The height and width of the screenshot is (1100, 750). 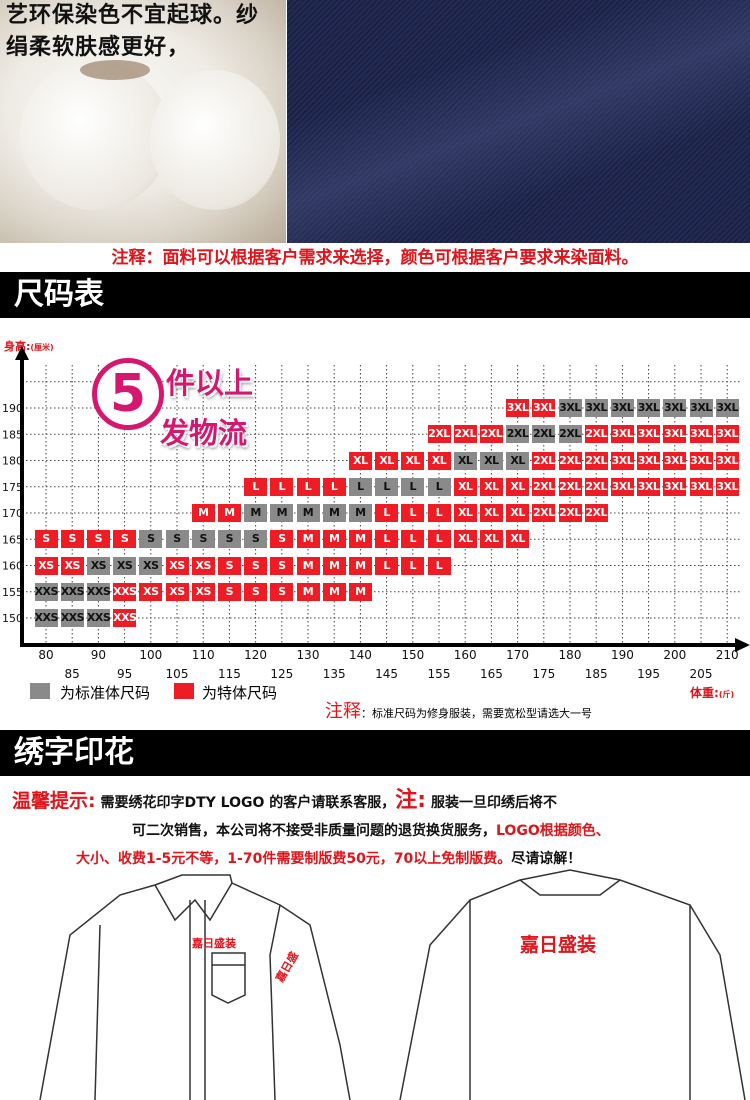 What do you see at coordinates (491, 460) in the screenshot?
I see `size-cell-standard: XL` at bounding box center [491, 460].